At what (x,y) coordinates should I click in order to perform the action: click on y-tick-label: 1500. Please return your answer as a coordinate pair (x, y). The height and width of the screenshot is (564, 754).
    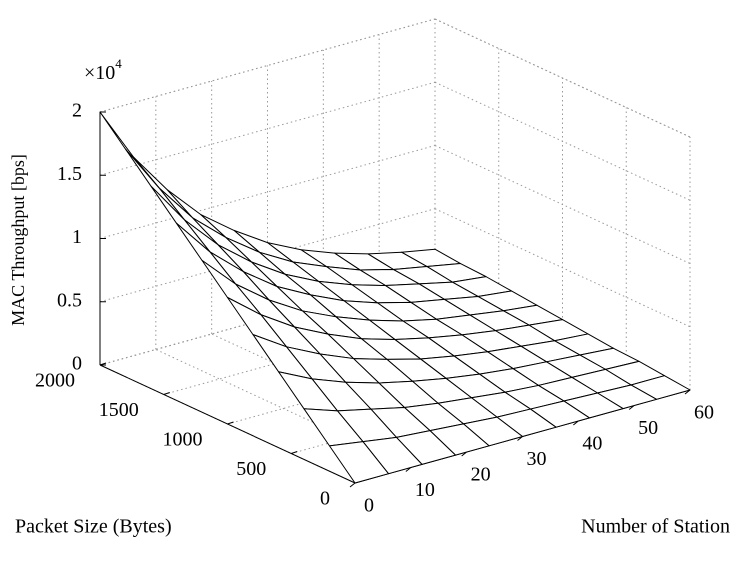
    Looking at the image, I should click on (119, 410).